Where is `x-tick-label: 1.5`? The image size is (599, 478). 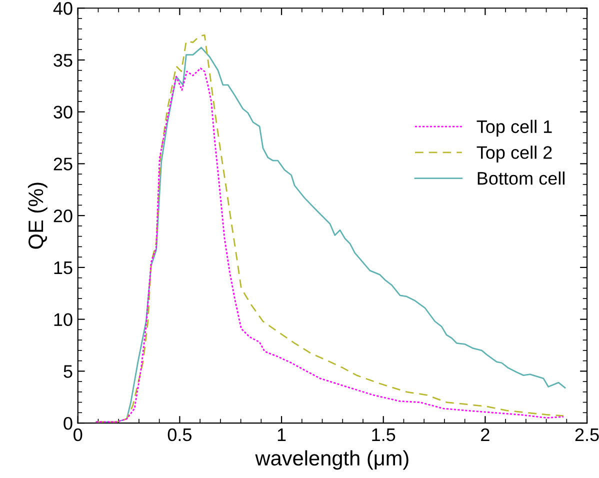 x-tick-label: 1.5 is located at coordinates (384, 435).